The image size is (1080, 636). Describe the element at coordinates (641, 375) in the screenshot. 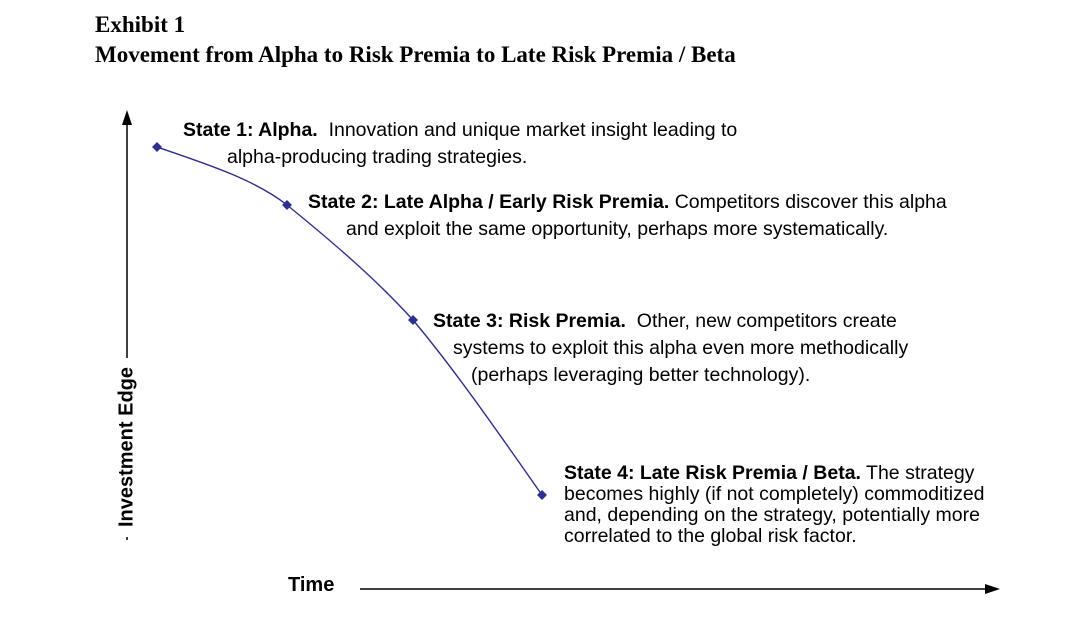

I see `state-3-line-3: (perhaps leveraging better technology).` at that location.